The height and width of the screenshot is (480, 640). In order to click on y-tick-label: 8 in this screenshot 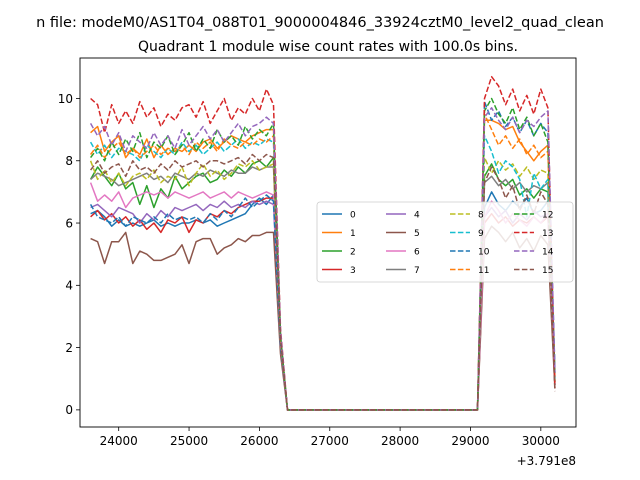, I will do `click(69, 161)`.